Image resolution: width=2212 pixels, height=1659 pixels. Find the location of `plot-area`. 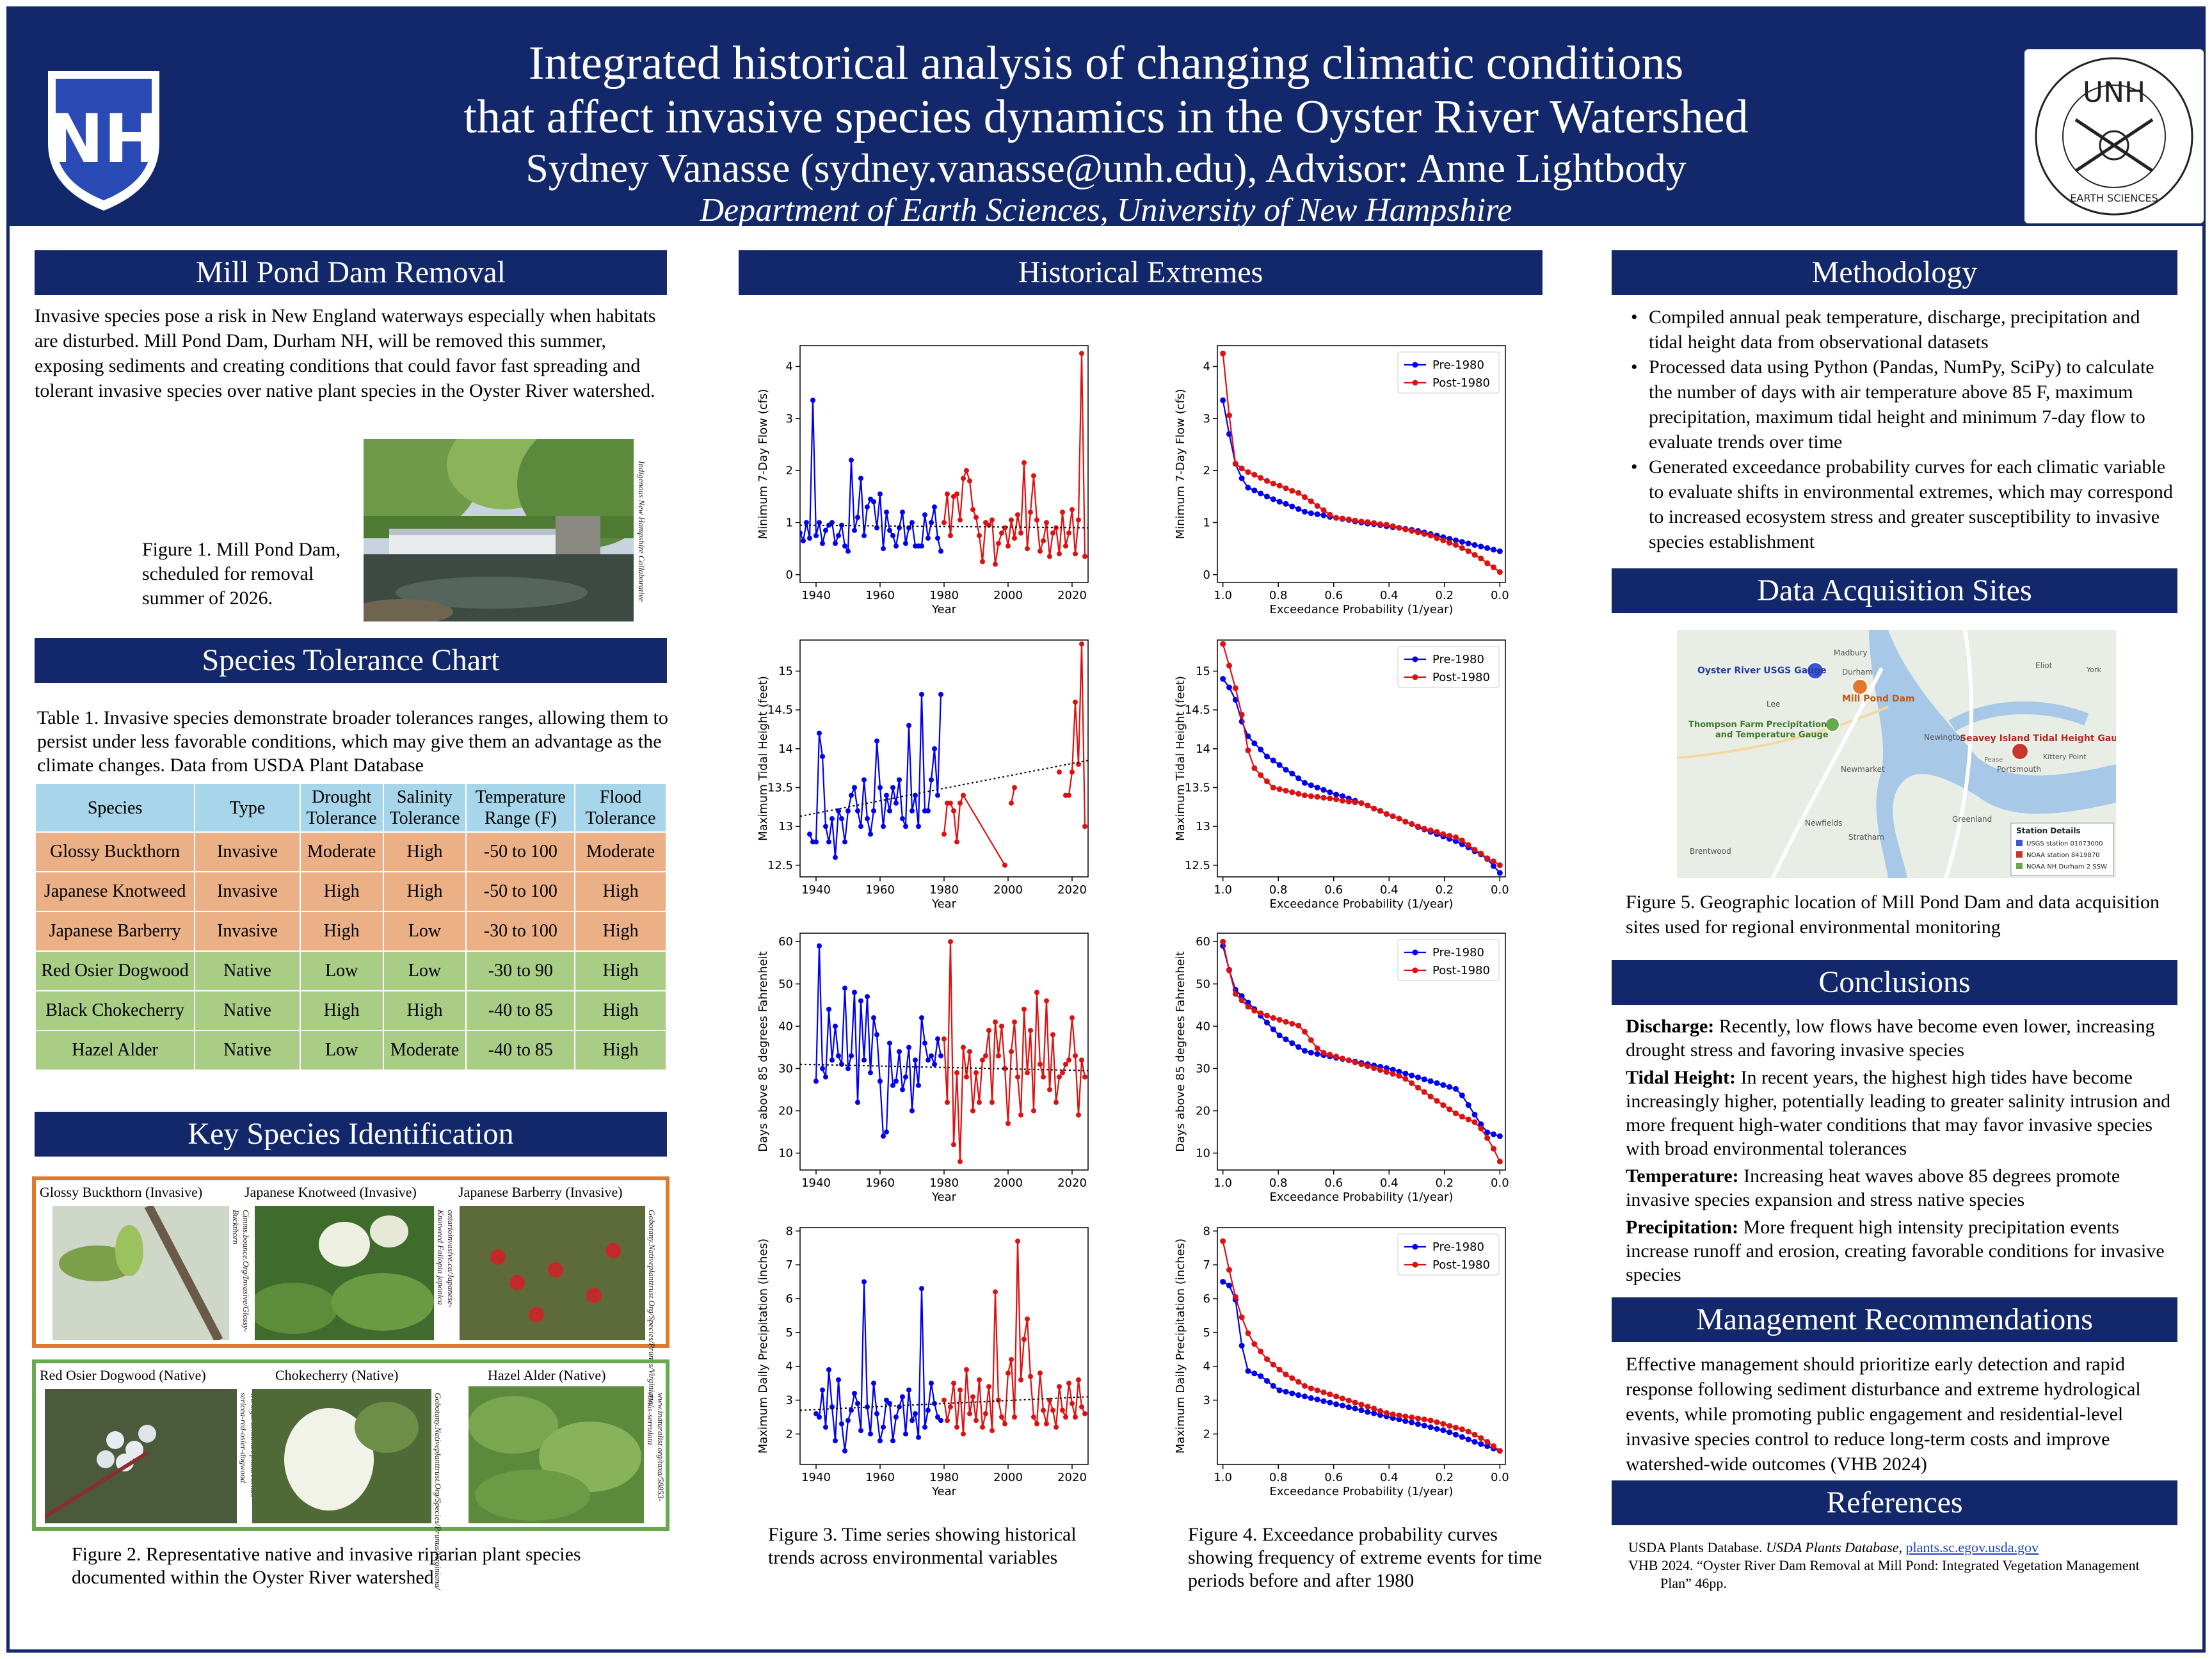

plot-area is located at coordinates (944, 1051).